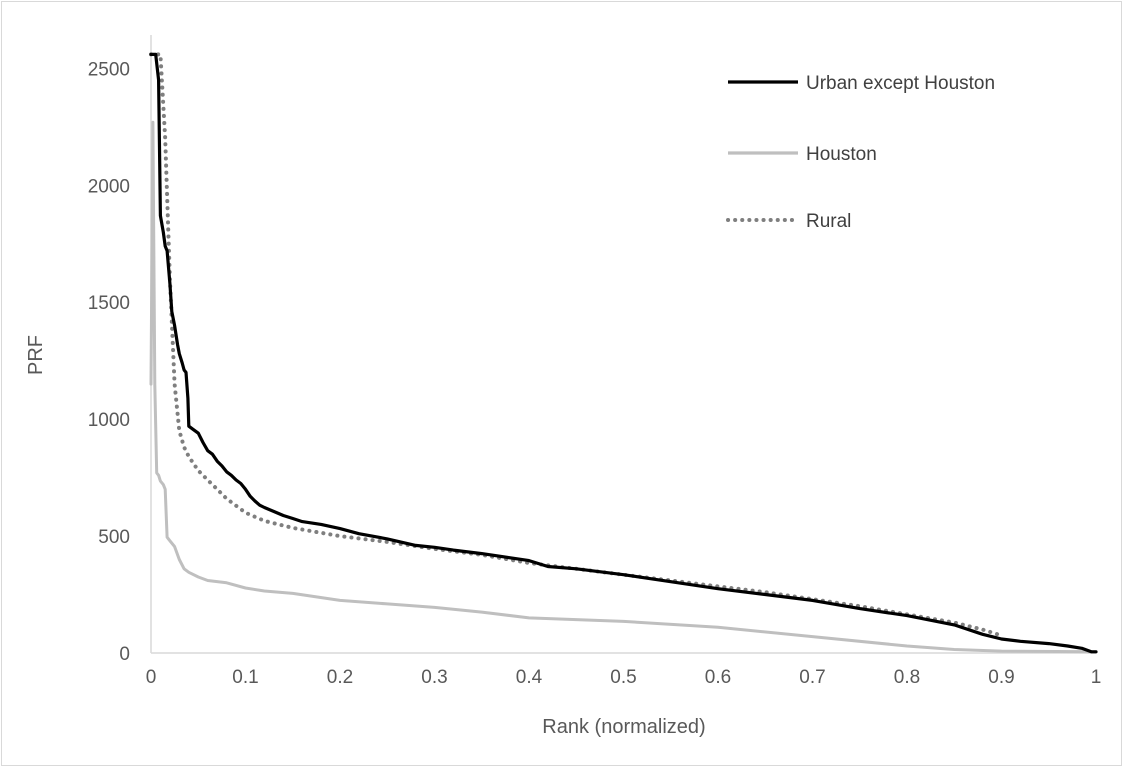  I want to click on y-tick-label: 2000, so click(109, 186).